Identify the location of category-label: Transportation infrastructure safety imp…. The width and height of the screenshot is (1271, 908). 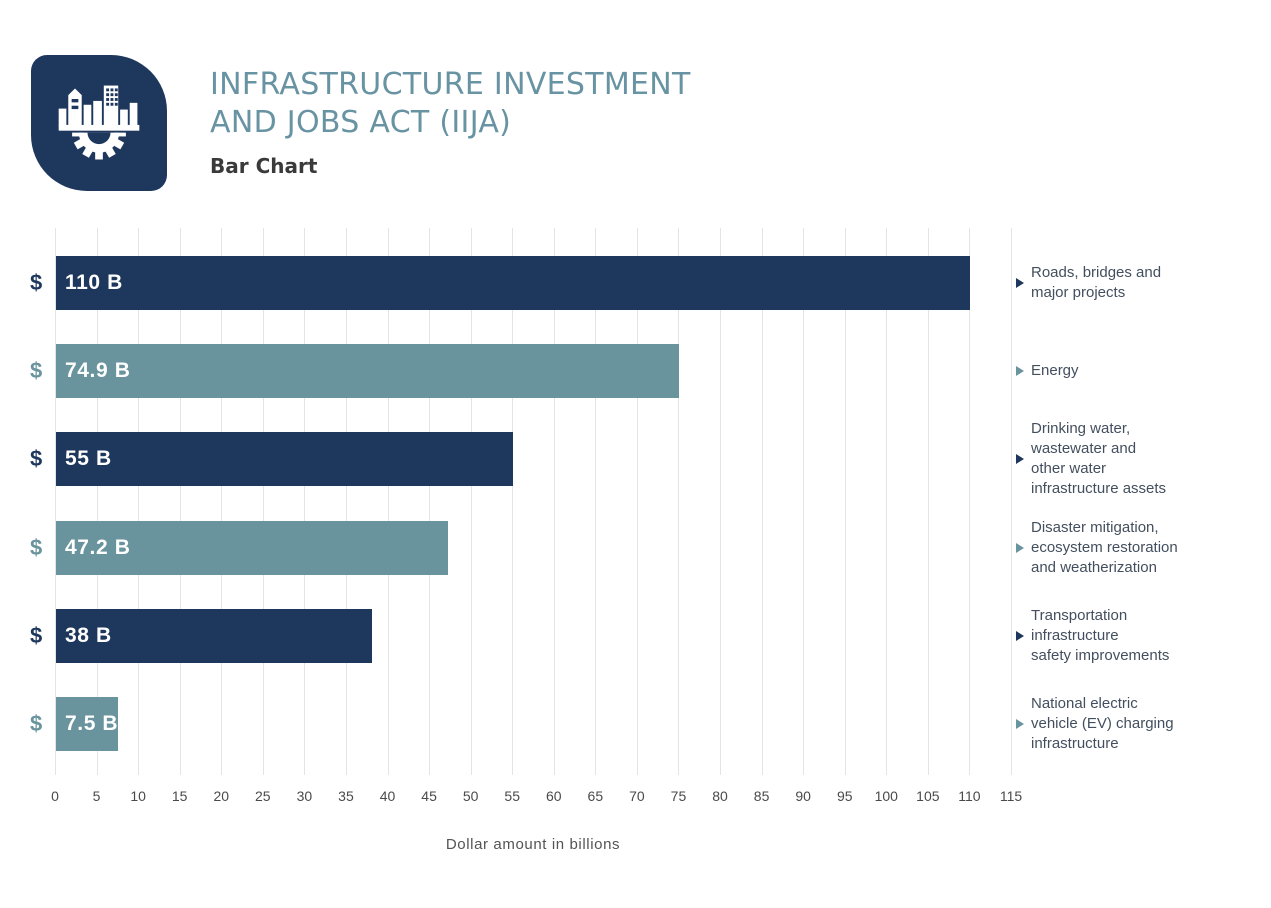
(1100, 635).